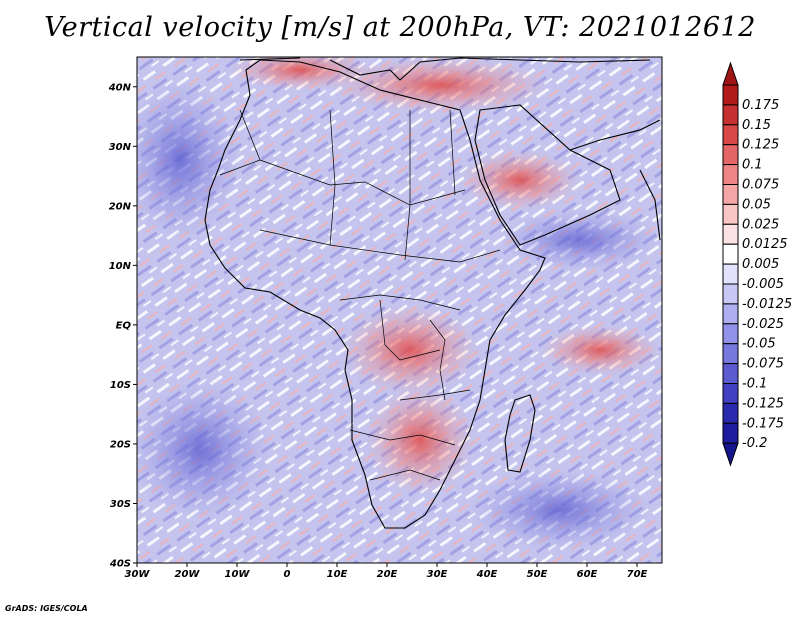 This screenshot has width=800, height=618. Describe the element at coordinates (760, 145) in the screenshot. I see `colorbar-label: 0.125` at that location.